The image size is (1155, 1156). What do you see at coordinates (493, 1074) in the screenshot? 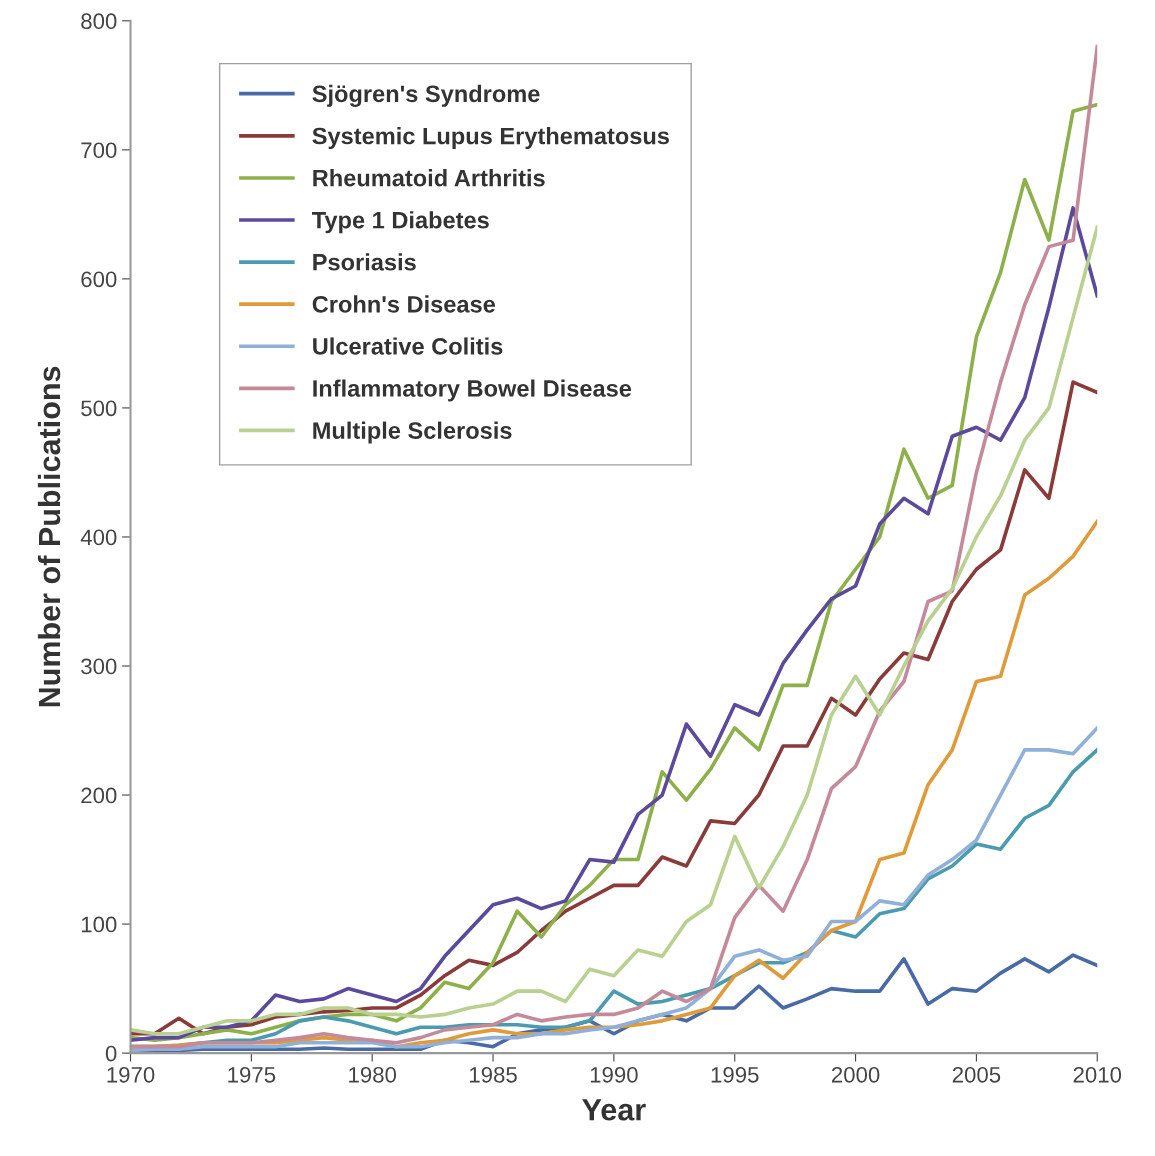
I see `x-tick-label: 1985` at bounding box center [493, 1074].